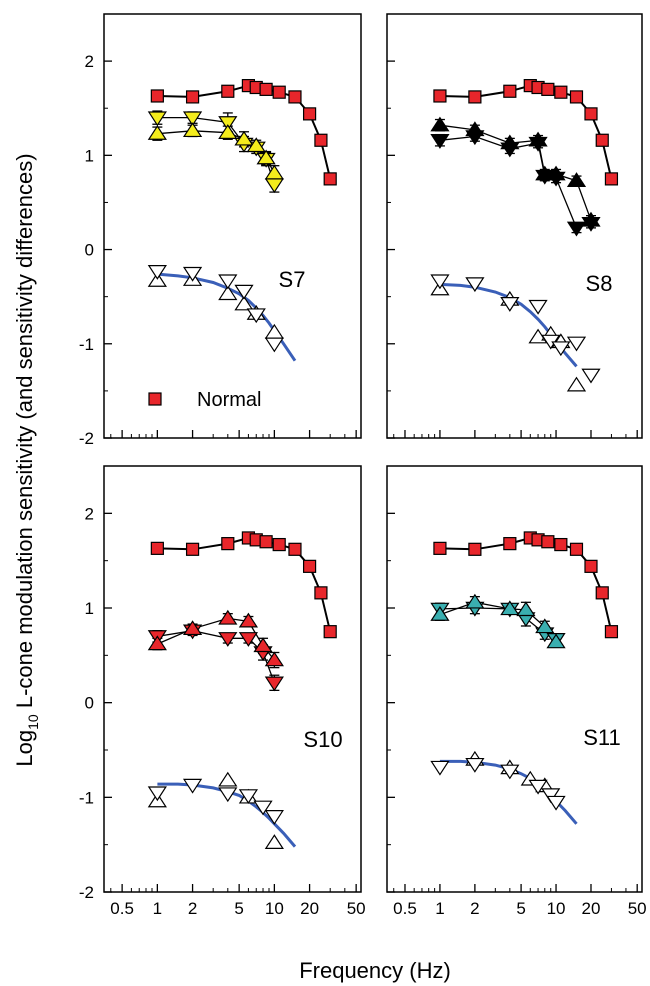 The width and height of the screenshot is (650, 986). I want to click on panel-label-s10: S10, so click(322, 739).